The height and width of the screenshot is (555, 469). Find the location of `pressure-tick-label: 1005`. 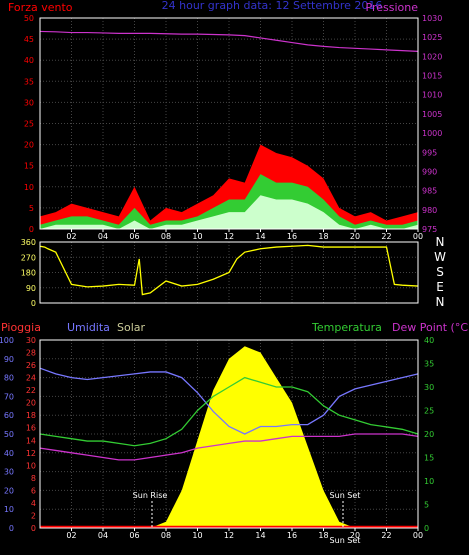

pressure-tick-label: 1005 is located at coordinates (432, 114).